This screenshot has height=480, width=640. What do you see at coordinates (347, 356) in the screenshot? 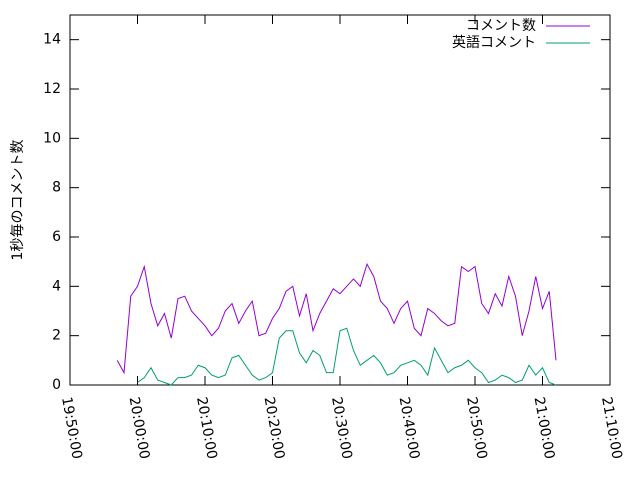
I see `series-line` at bounding box center [347, 356].